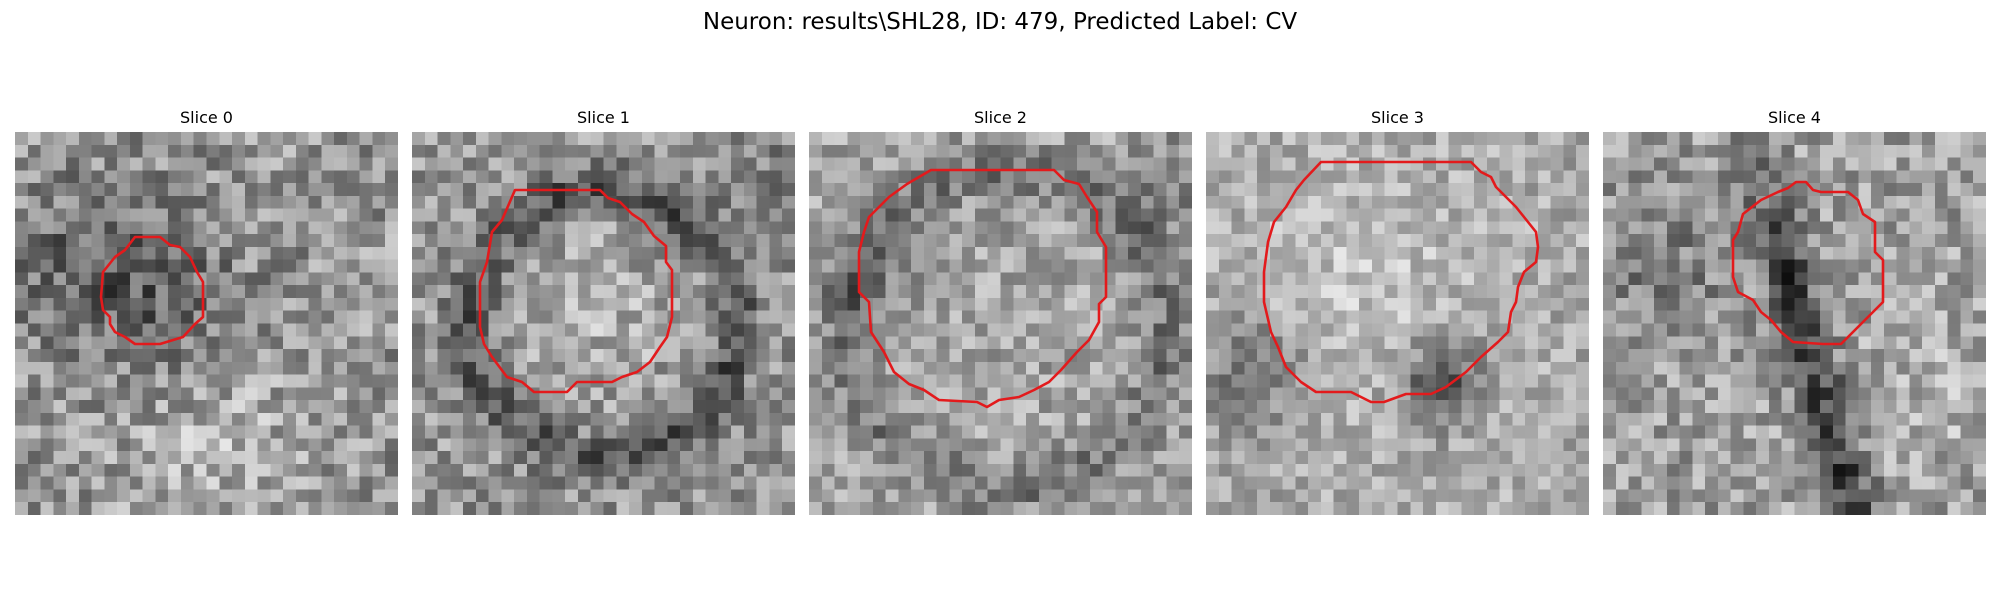 The image size is (2000, 600). I want to click on slice-title: Slice 1, so click(603, 117).